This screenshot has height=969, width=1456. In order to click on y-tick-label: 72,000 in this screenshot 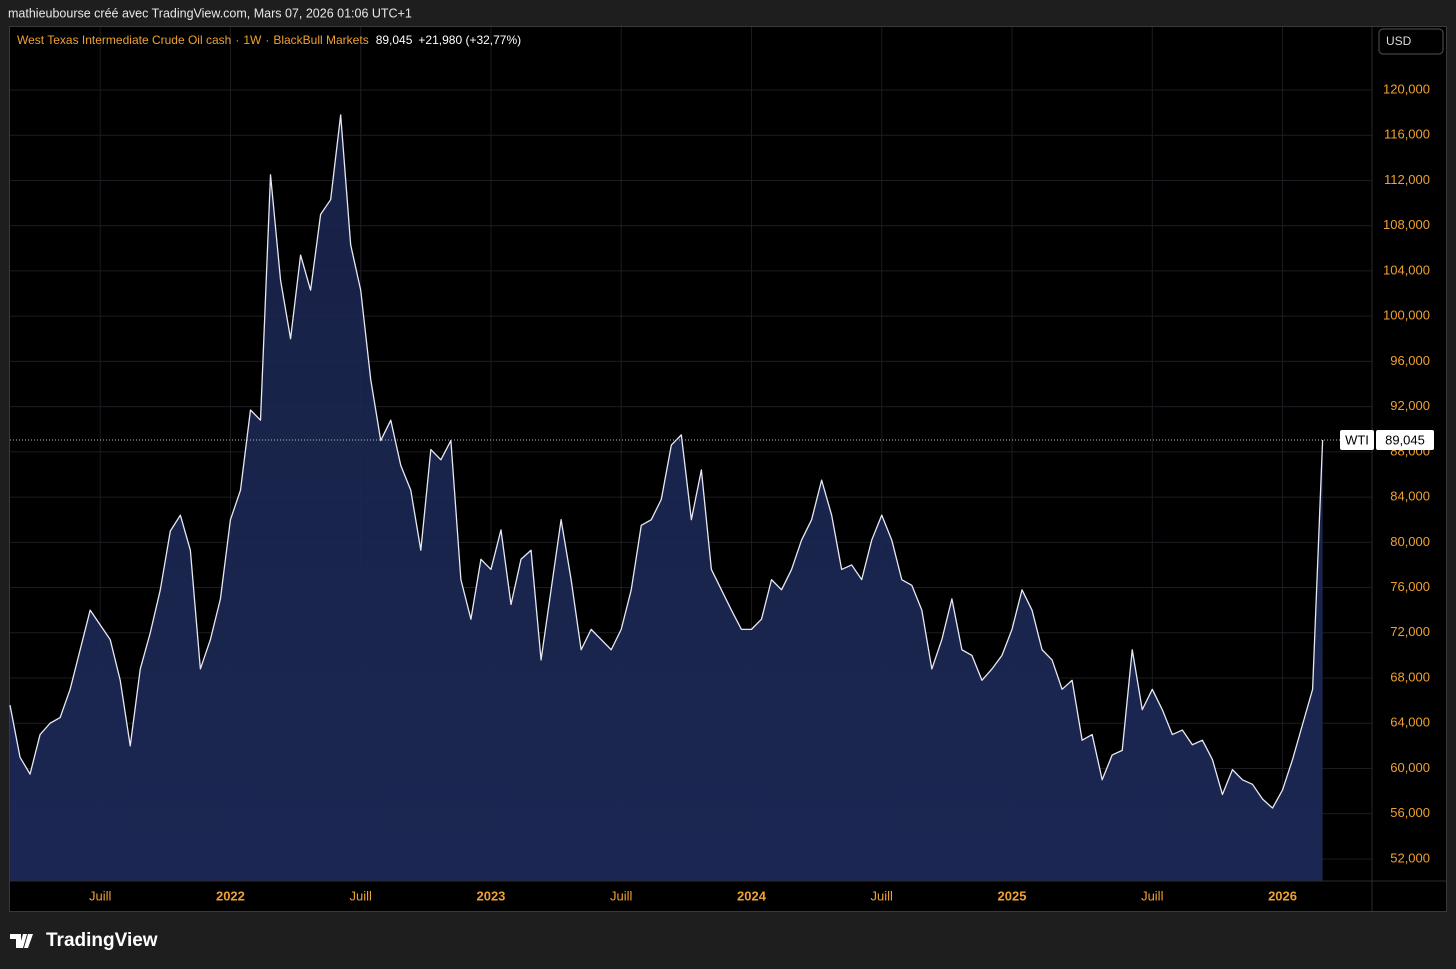, I will do `click(1410, 631)`.